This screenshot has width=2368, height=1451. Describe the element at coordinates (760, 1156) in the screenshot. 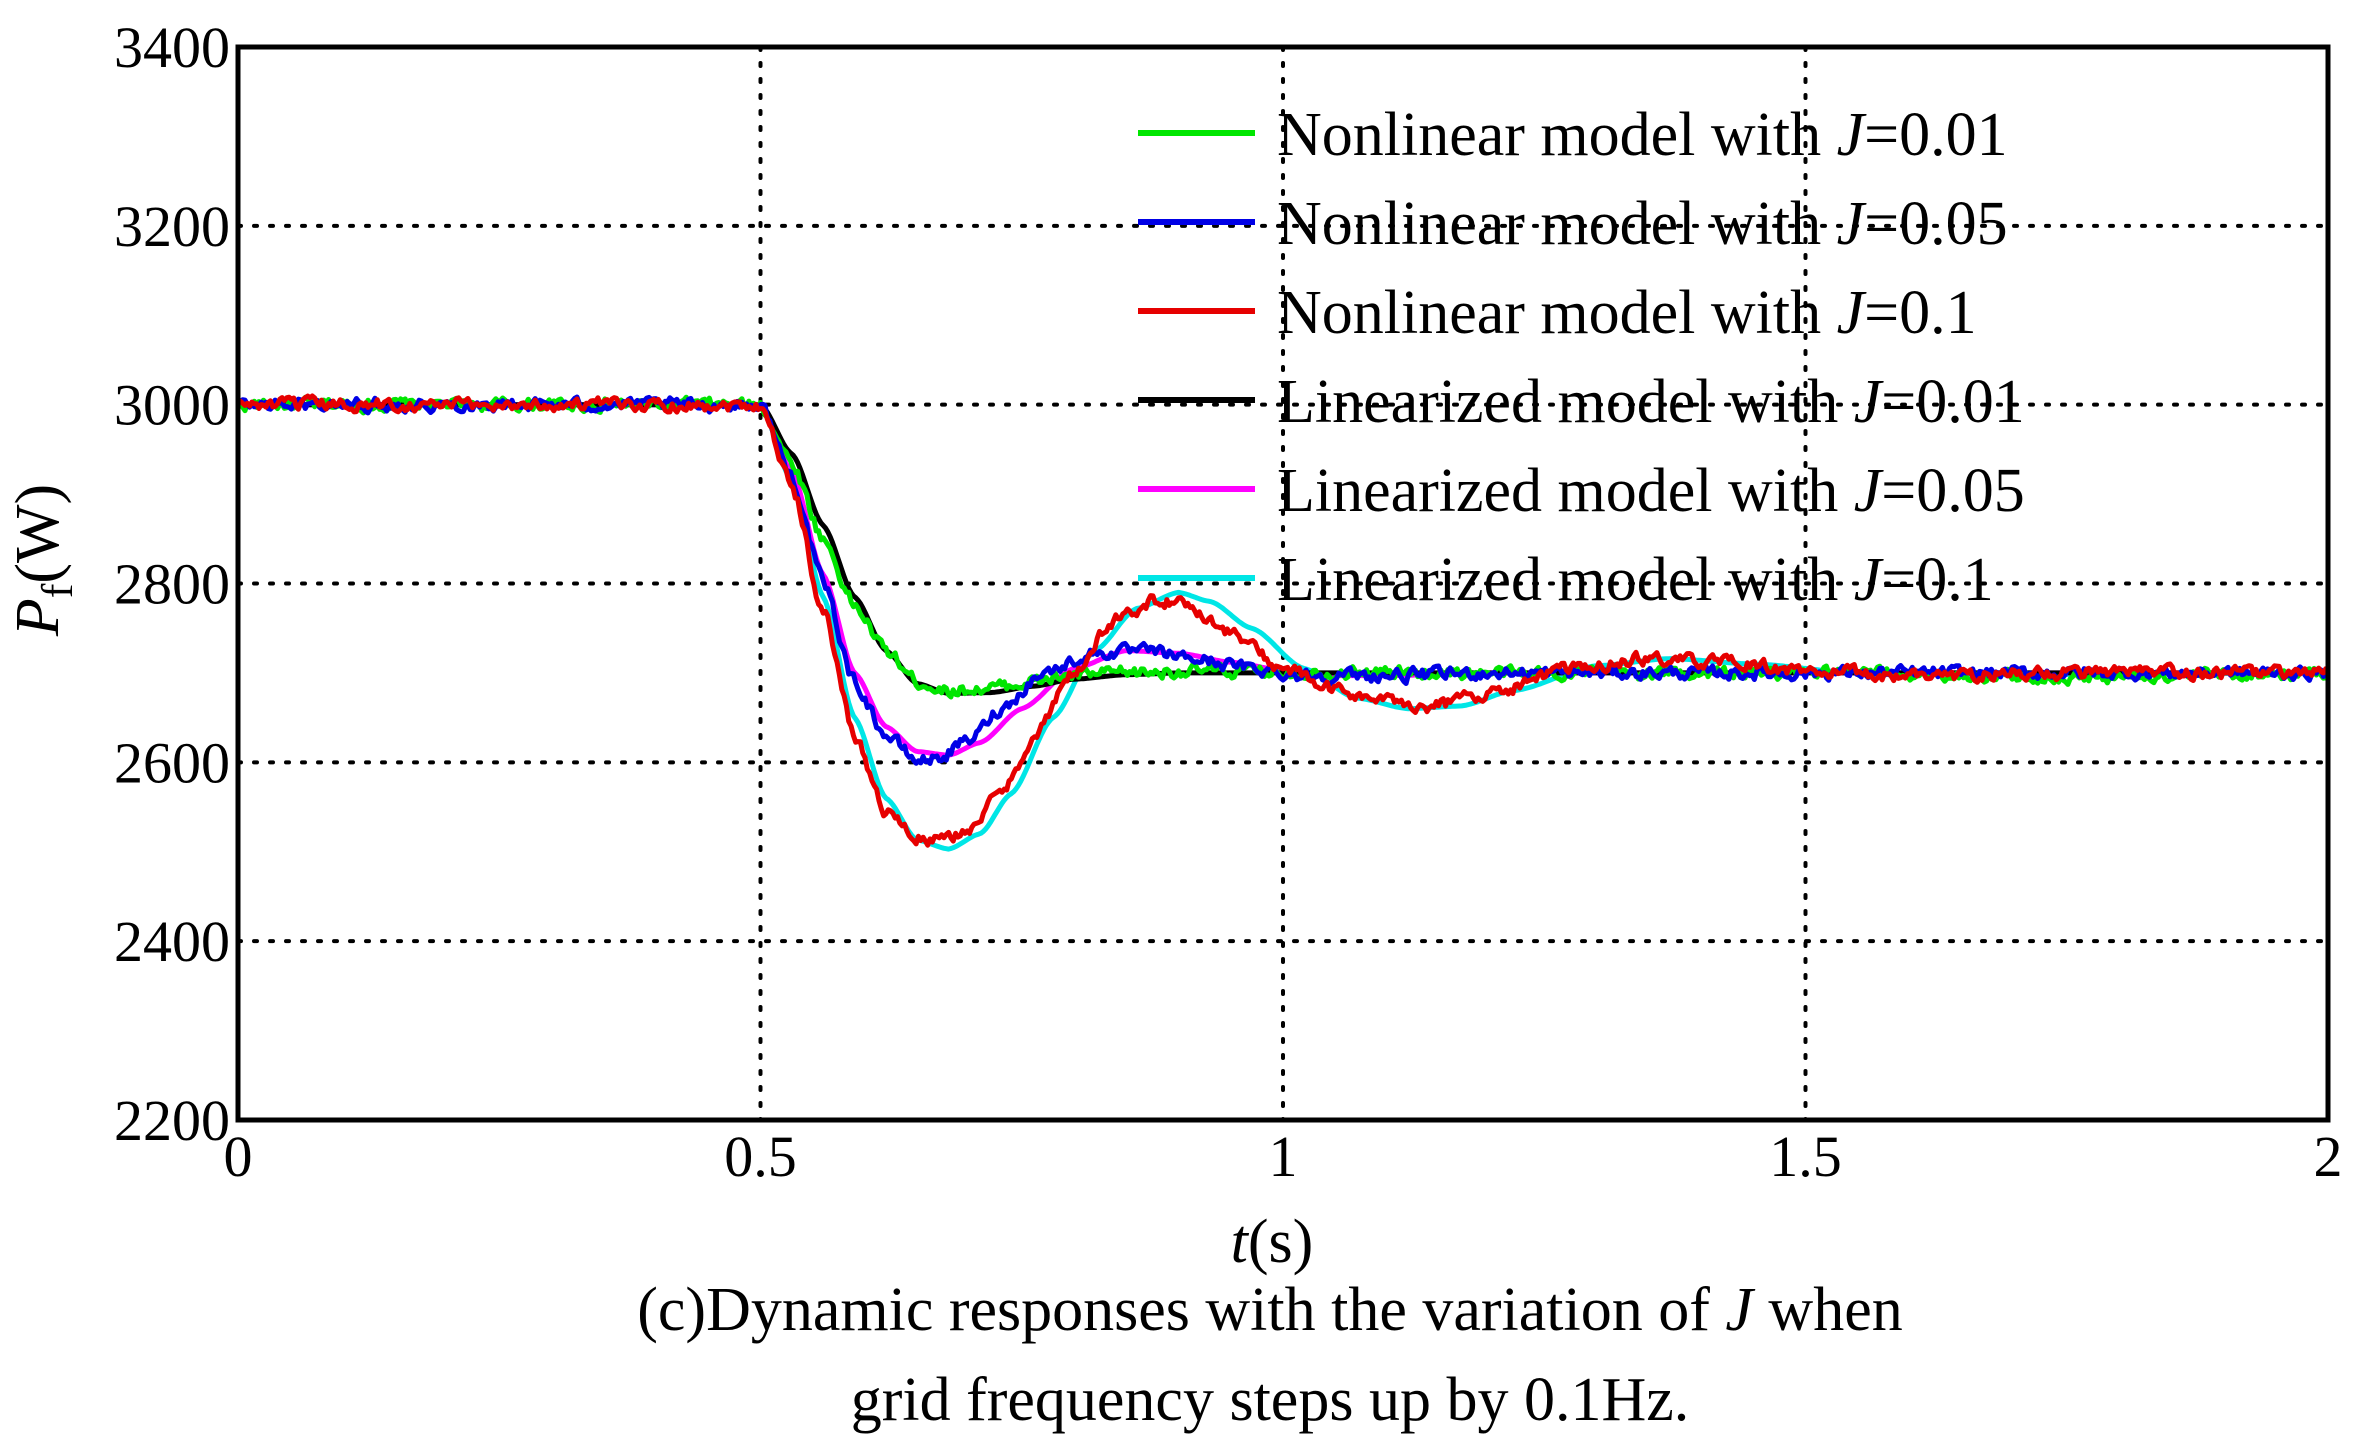

I see `x-tick-label: 0.5` at that location.